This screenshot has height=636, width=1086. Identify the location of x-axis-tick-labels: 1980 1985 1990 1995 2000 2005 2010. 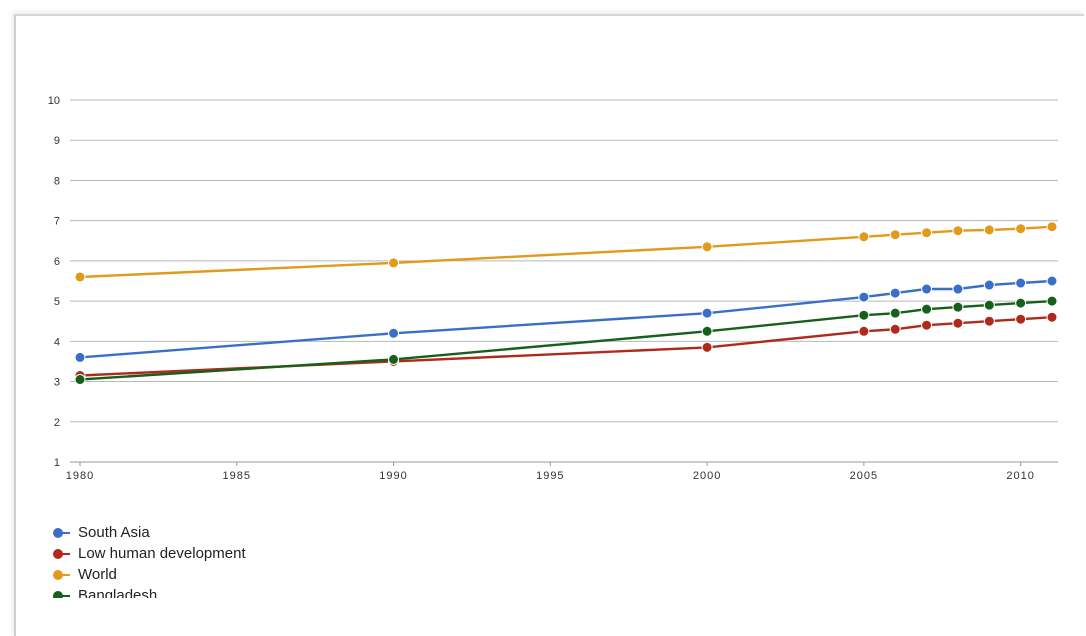
(550, 472).